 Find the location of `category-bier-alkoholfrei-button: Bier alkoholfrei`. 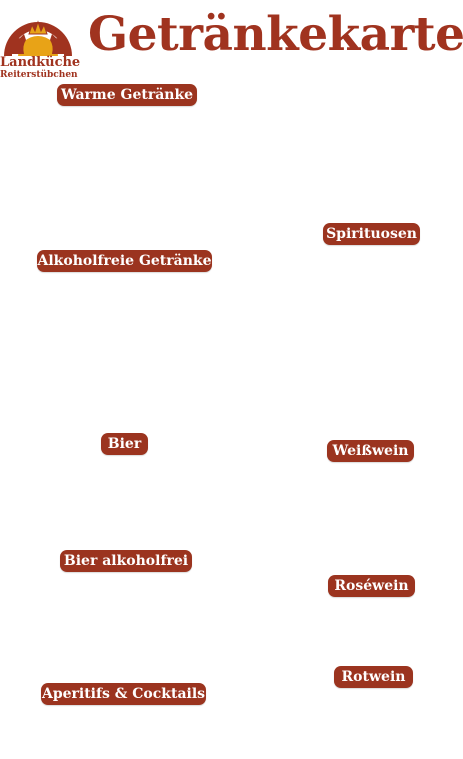

category-bier-alkoholfrei-button: Bier alkoholfrei is located at coordinates (126, 561).